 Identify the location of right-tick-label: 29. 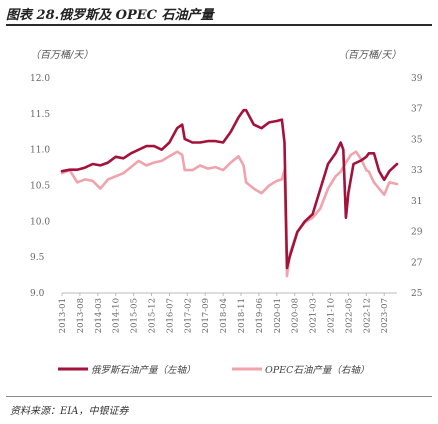
(417, 233).